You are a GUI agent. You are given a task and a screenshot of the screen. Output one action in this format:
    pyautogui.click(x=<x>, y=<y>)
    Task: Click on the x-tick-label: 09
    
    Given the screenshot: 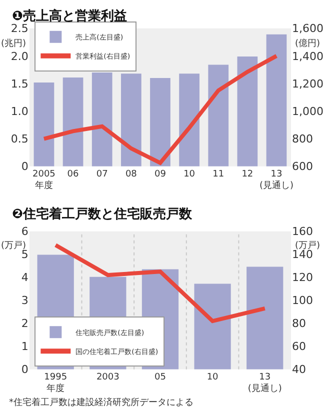 What is the action you would take?
    pyautogui.click(x=160, y=174)
    